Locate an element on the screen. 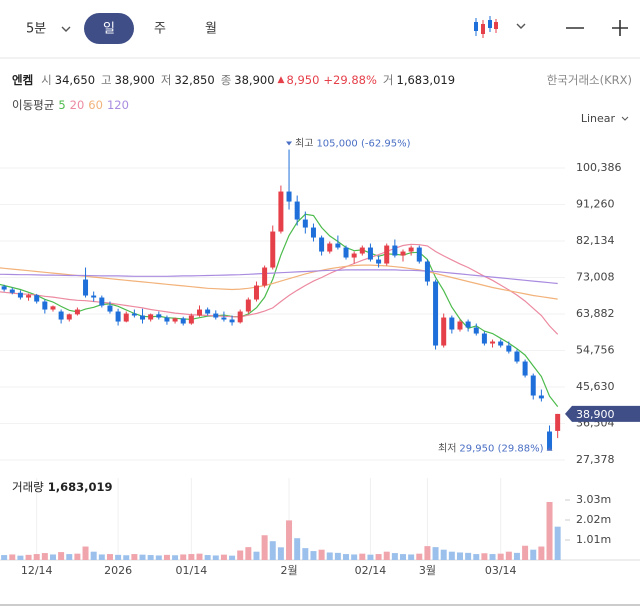  y-tick-label: 54,756 is located at coordinates (595, 350).